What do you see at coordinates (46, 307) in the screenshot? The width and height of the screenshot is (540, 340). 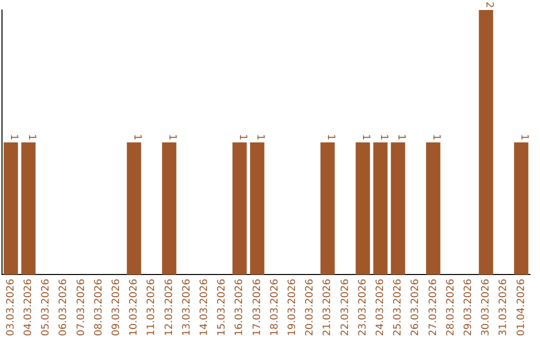 I see `x-tick-label: 05.03.2026` at bounding box center [46, 307].